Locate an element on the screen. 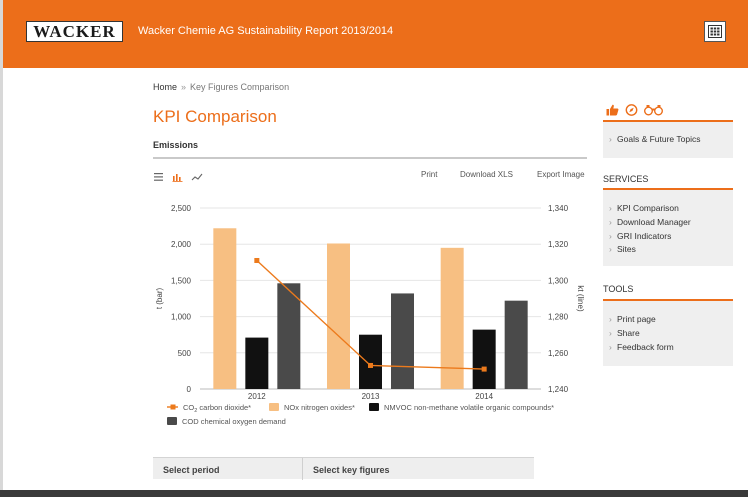  tool-feedback-form-link: Feedback form is located at coordinates (668, 348).